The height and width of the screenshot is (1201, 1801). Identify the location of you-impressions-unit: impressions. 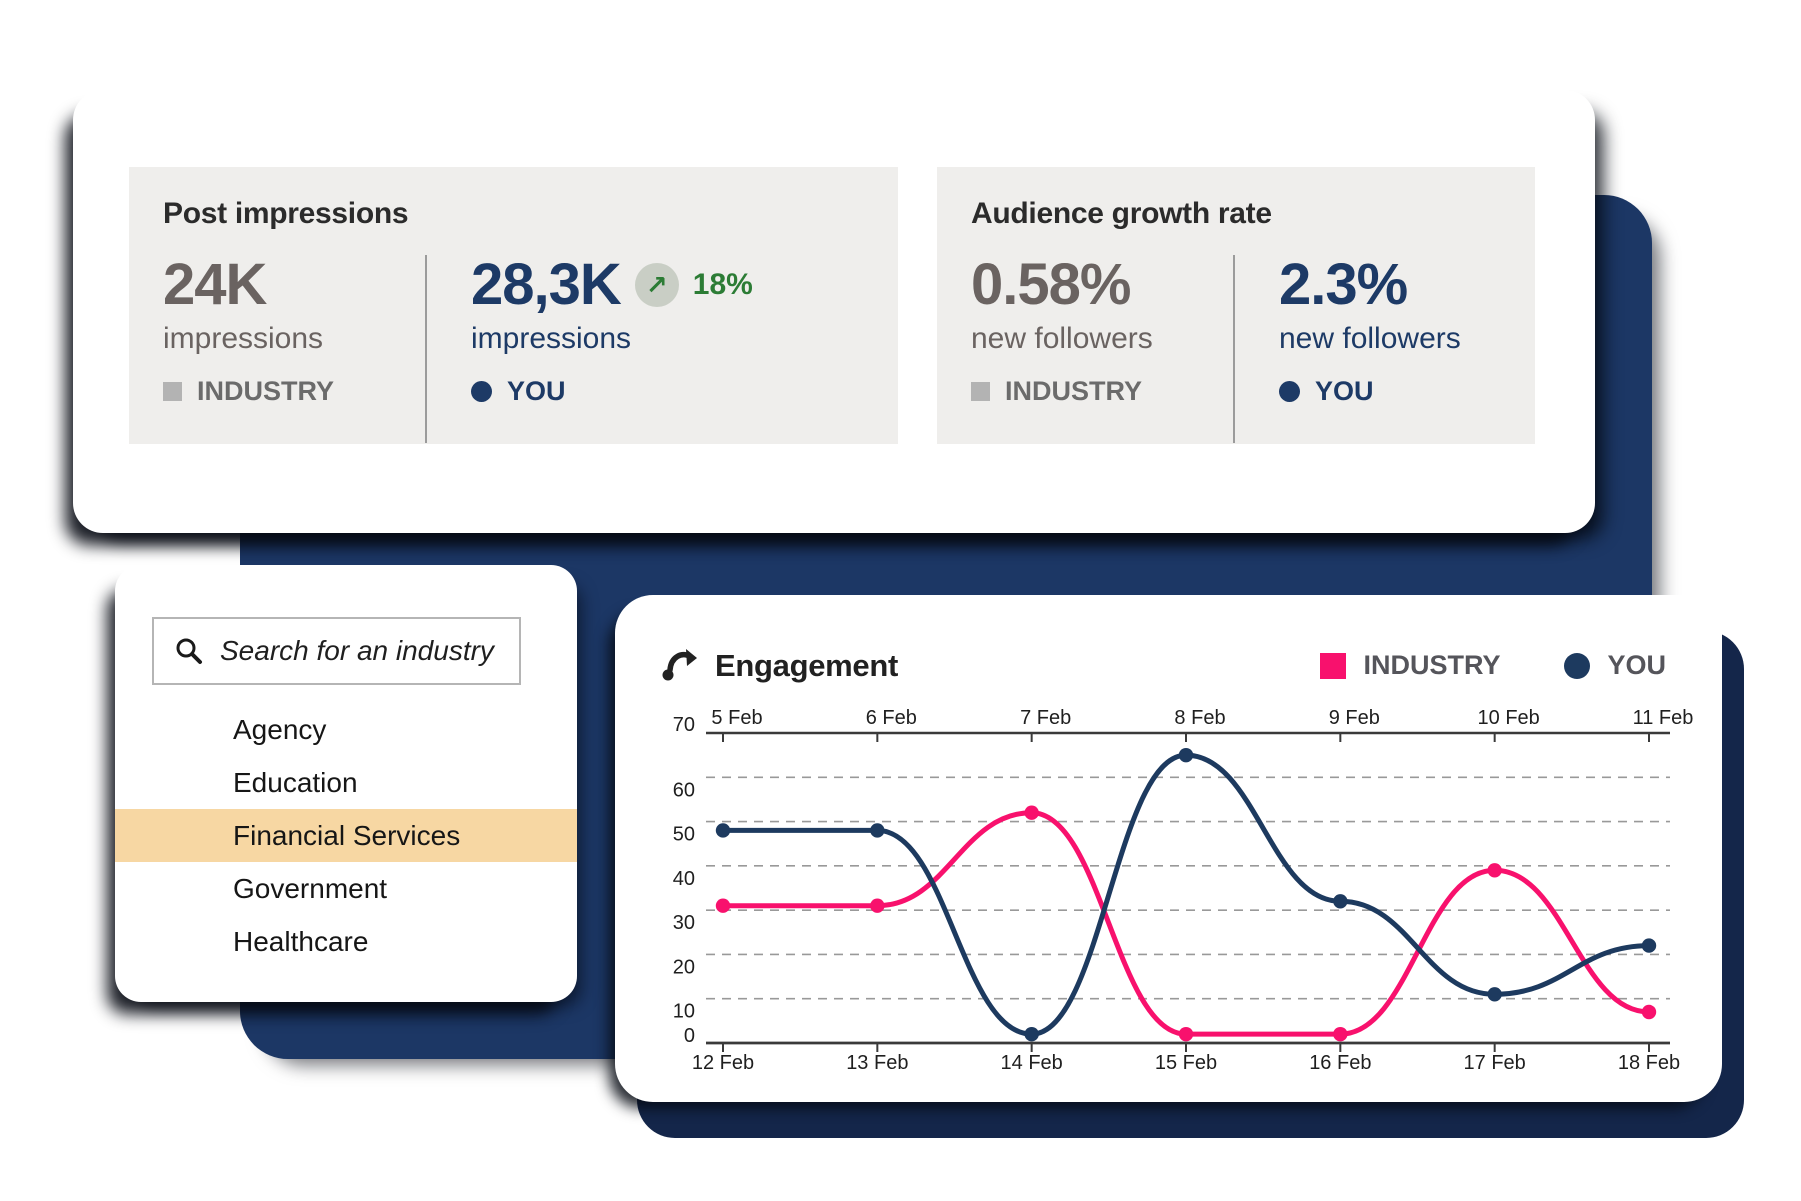
(551, 338).